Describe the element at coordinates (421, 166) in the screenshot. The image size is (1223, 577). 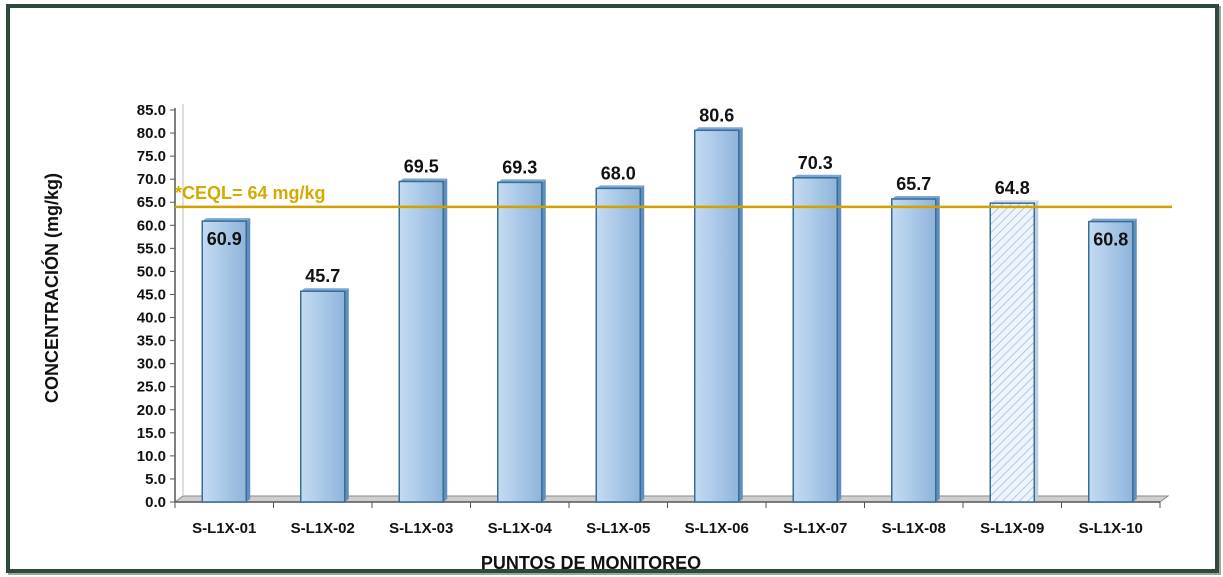
I see `data-label: 69.5` at that location.